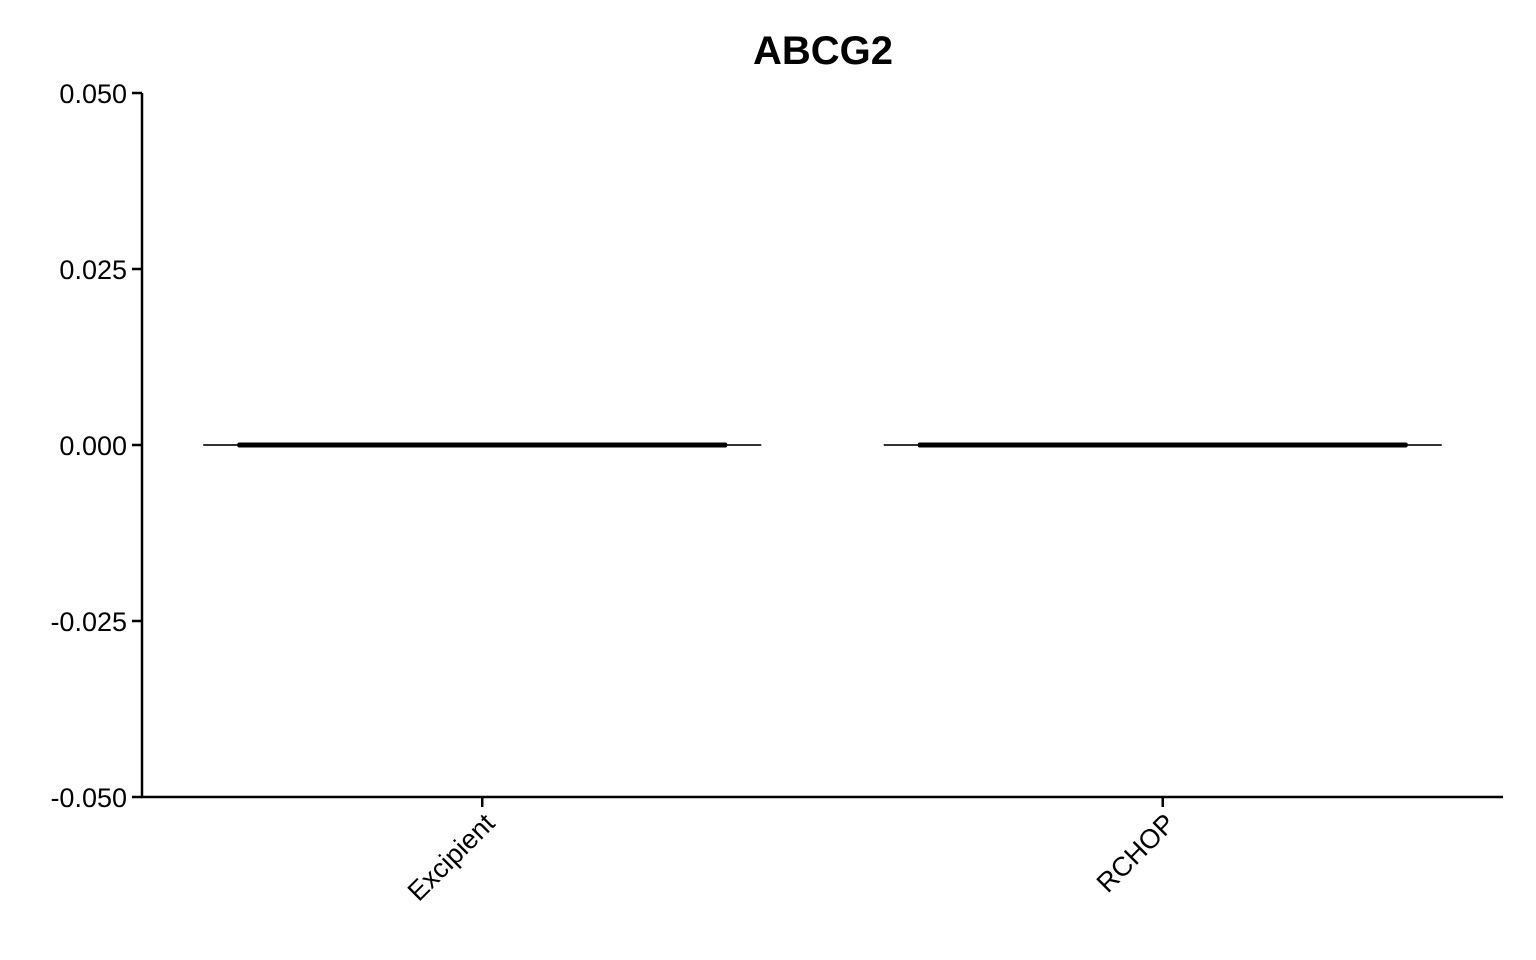  What do you see at coordinates (88, 798) in the screenshot?
I see `y-tick-label: -0.050` at bounding box center [88, 798].